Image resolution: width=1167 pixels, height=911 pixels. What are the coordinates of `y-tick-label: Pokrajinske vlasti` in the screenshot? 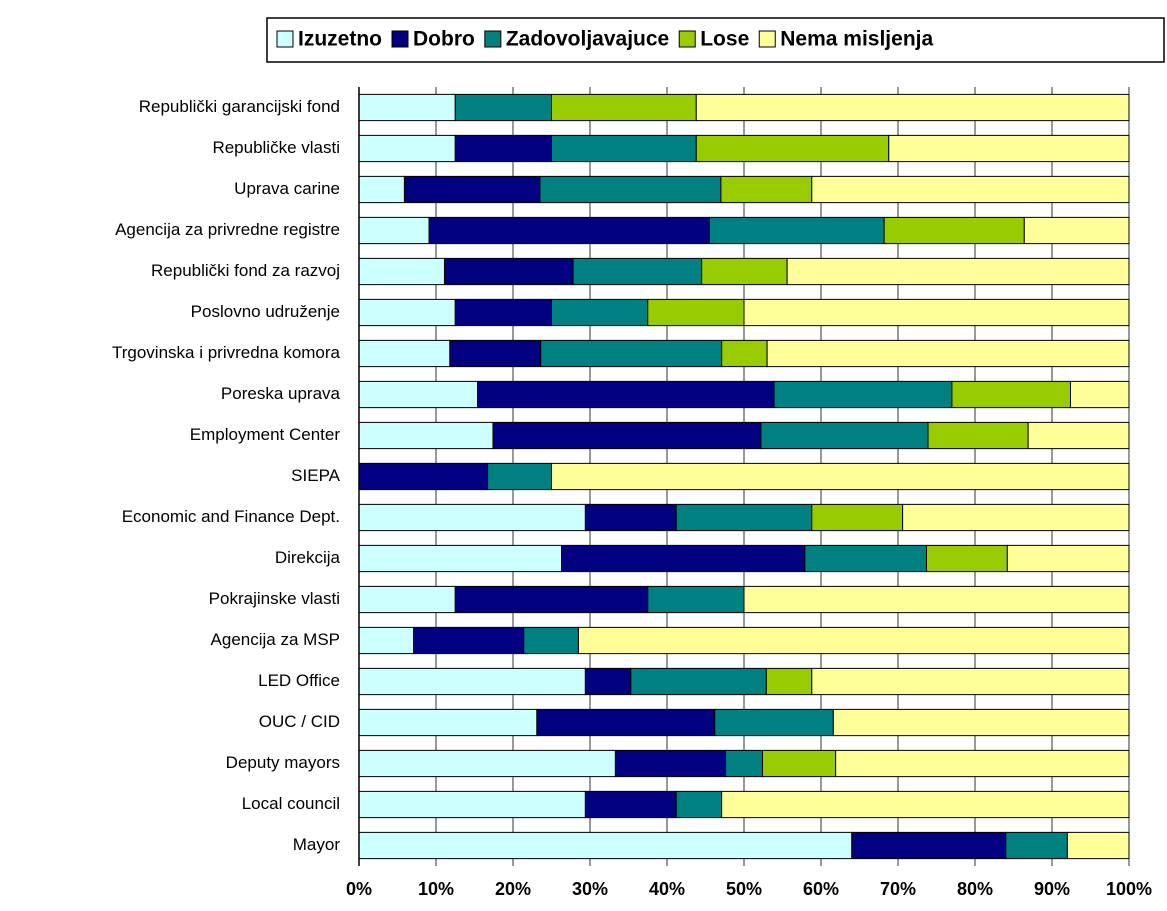 It's located at (274, 598).